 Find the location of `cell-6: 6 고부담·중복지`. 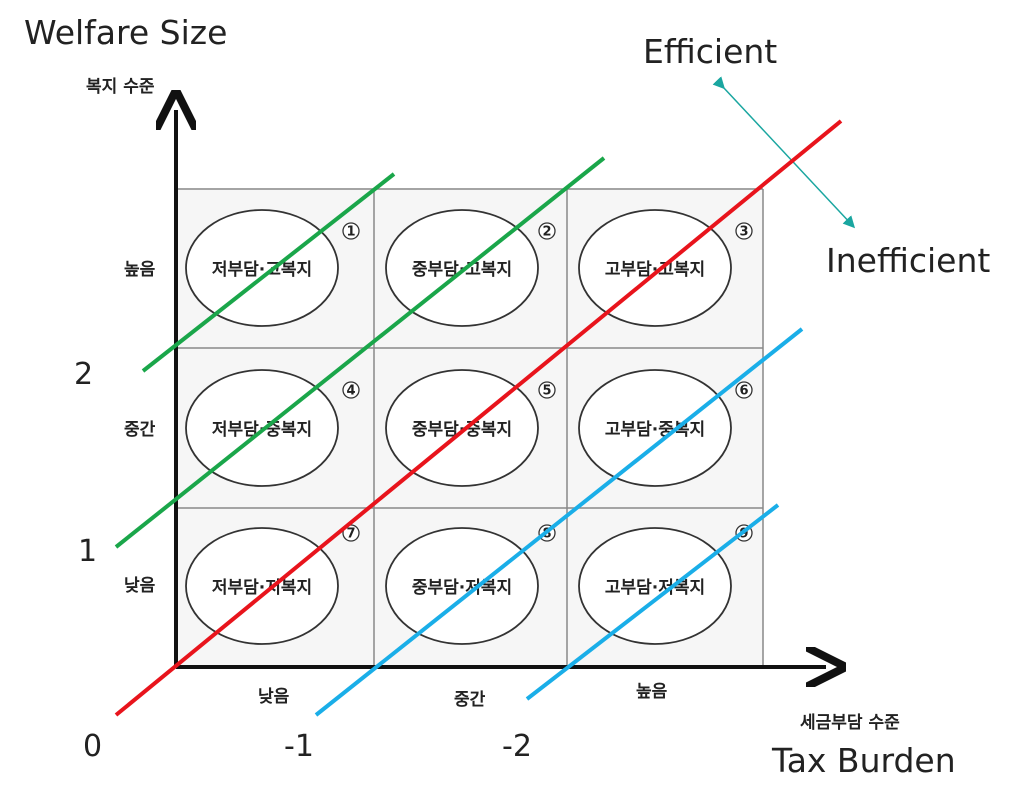

cell-6: 6 고부담·중복지 is located at coordinates (665, 428).